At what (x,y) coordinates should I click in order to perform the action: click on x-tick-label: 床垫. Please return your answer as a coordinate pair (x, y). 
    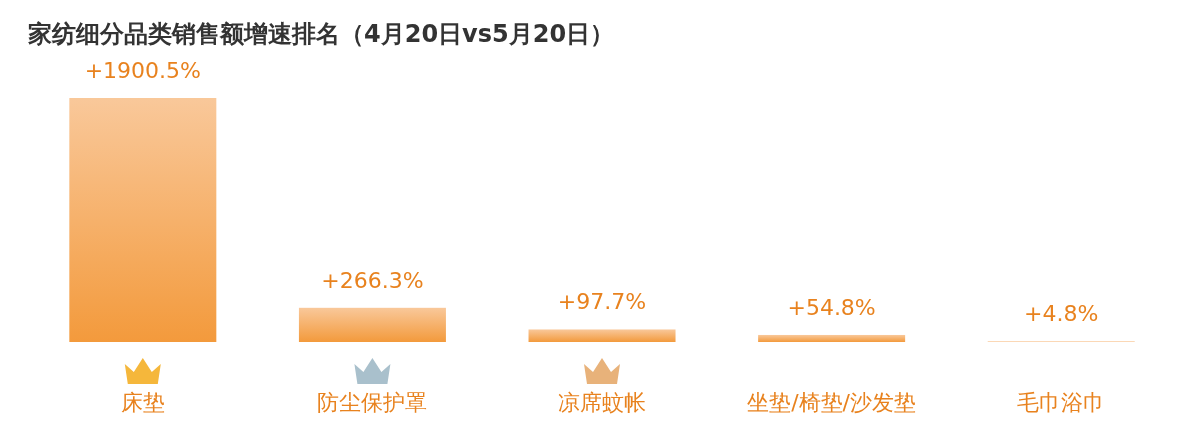
    Looking at the image, I should click on (142, 402).